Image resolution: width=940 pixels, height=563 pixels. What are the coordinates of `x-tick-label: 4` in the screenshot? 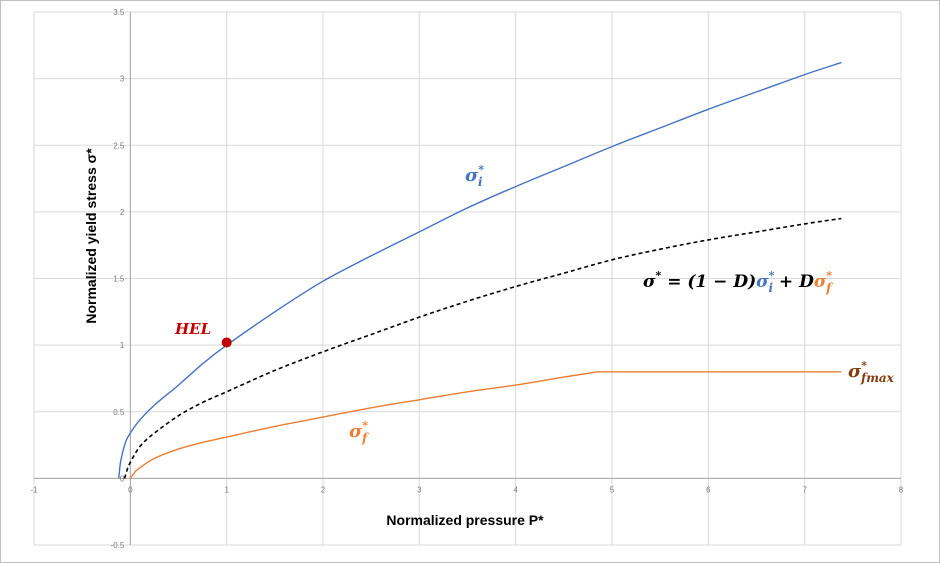 It's located at (515, 489).